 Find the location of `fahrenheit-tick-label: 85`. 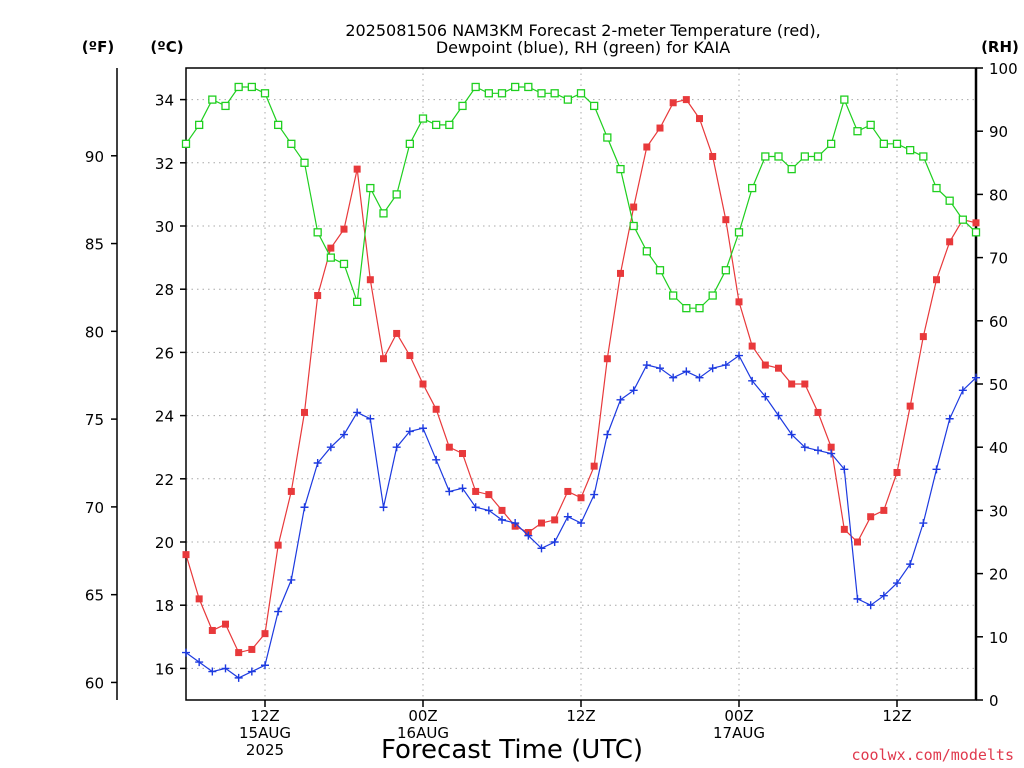

fahrenheit-tick-label: 85 is located at coordinates (94, 245).